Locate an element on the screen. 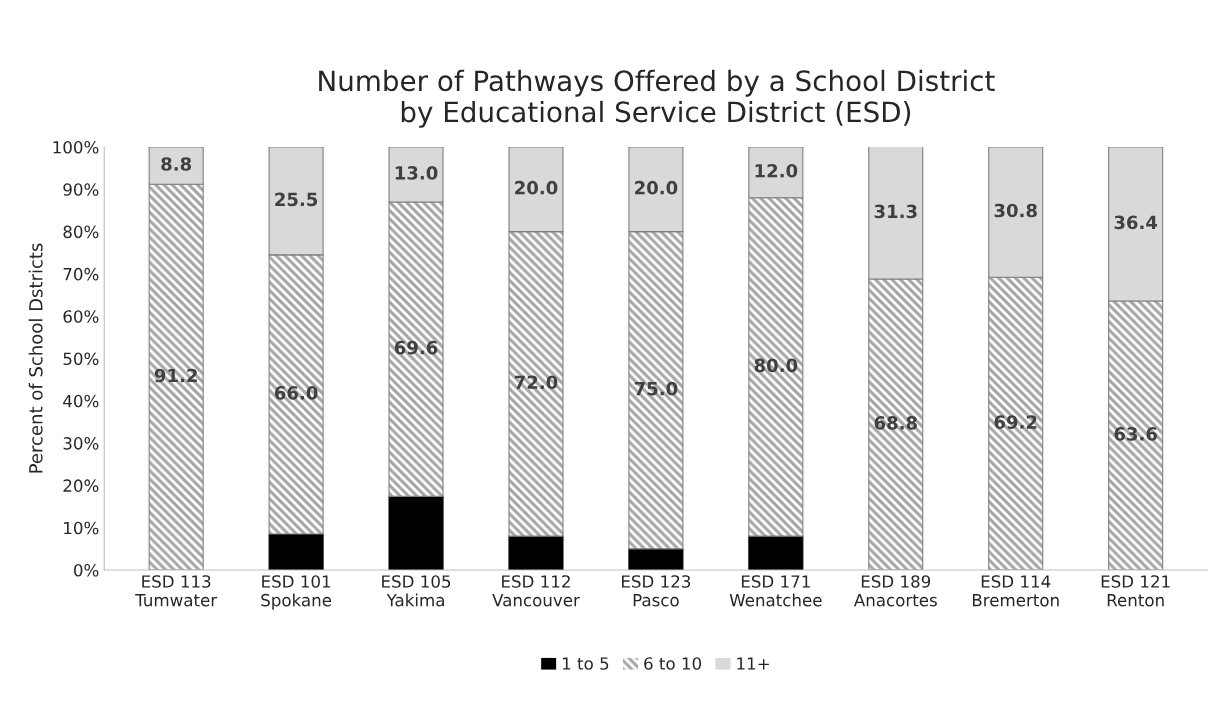 This screenshot has height=717, width=1226. chart-title: Number of Pathways Offered by a School District by Educational Service District (ESD) is located at coordinates (657, 98).